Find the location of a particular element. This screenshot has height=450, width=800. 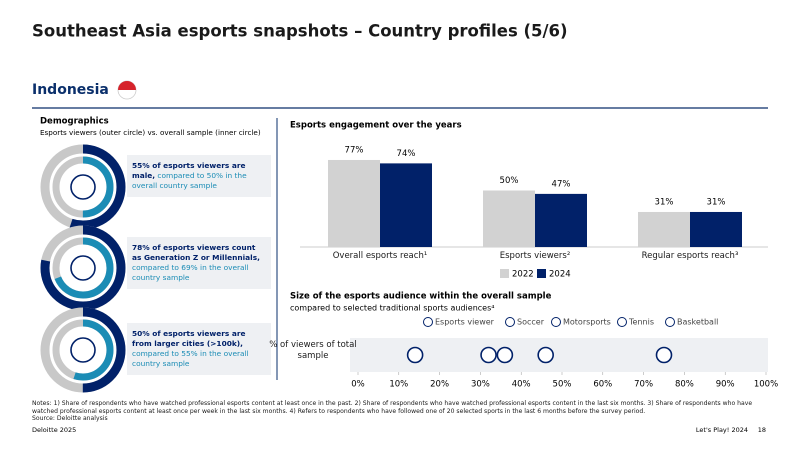

x-tick-label: 30% is located at coordinates (480, 385).